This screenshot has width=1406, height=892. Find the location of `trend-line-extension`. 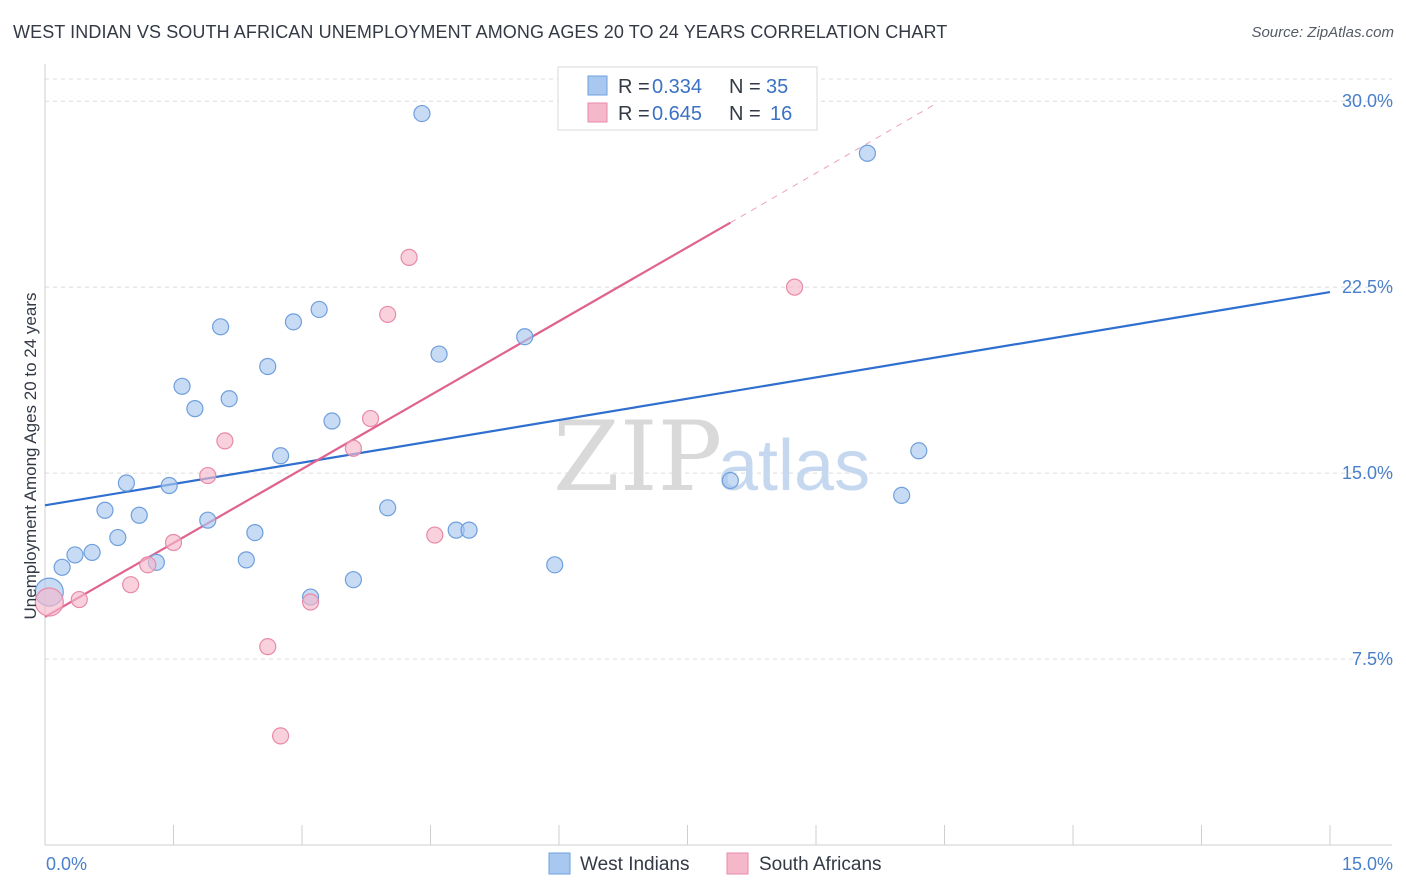

trend-line-extension is located at coordinates (833, 163).